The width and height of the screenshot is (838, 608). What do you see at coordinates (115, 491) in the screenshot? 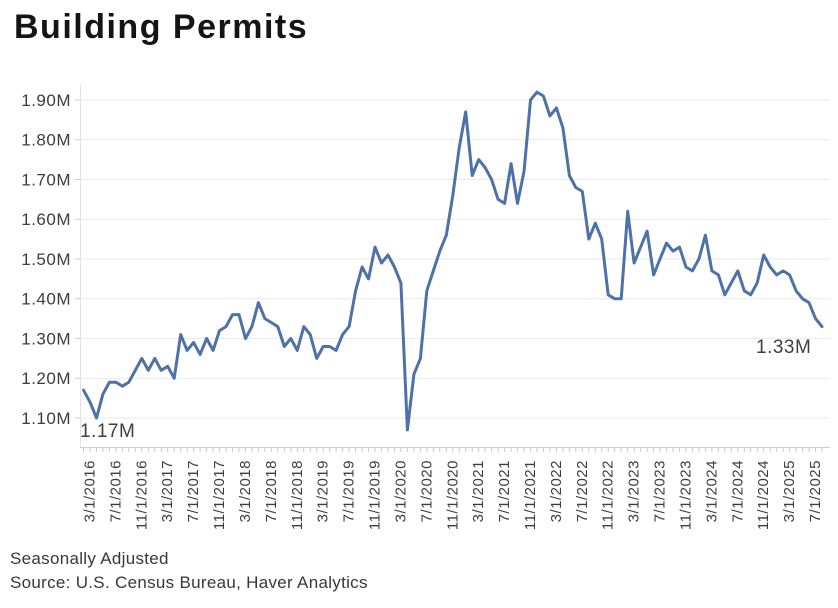
I see `svg-text: 7/1/2016` at bounding box center [115, 491].